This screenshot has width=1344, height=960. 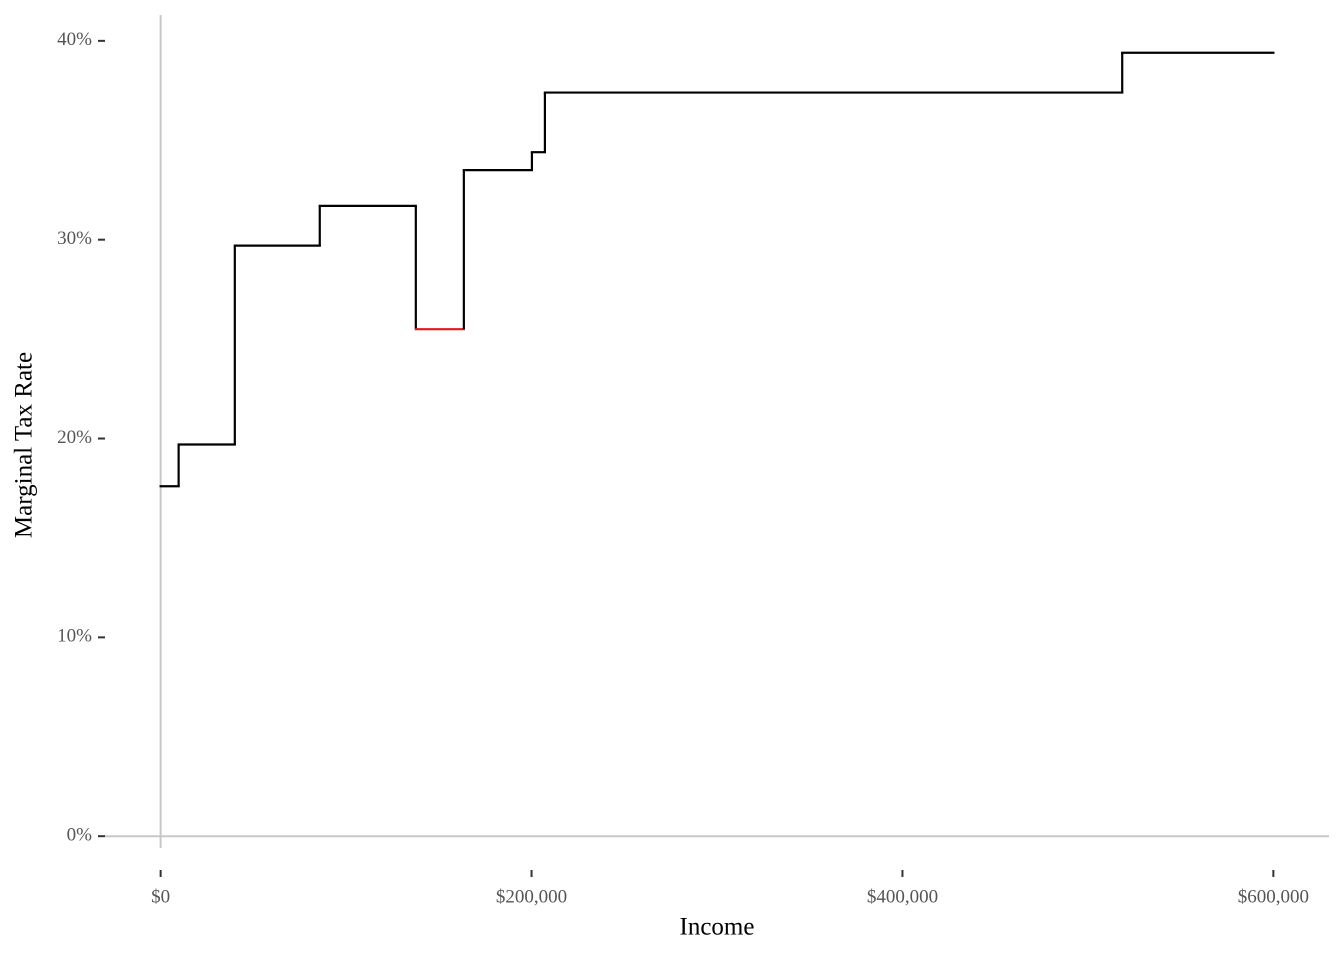 What do you see at coordinates (74, 636) in the screenshot?
I see `y-tick-label: 10%` at bounding box center [74, 636].